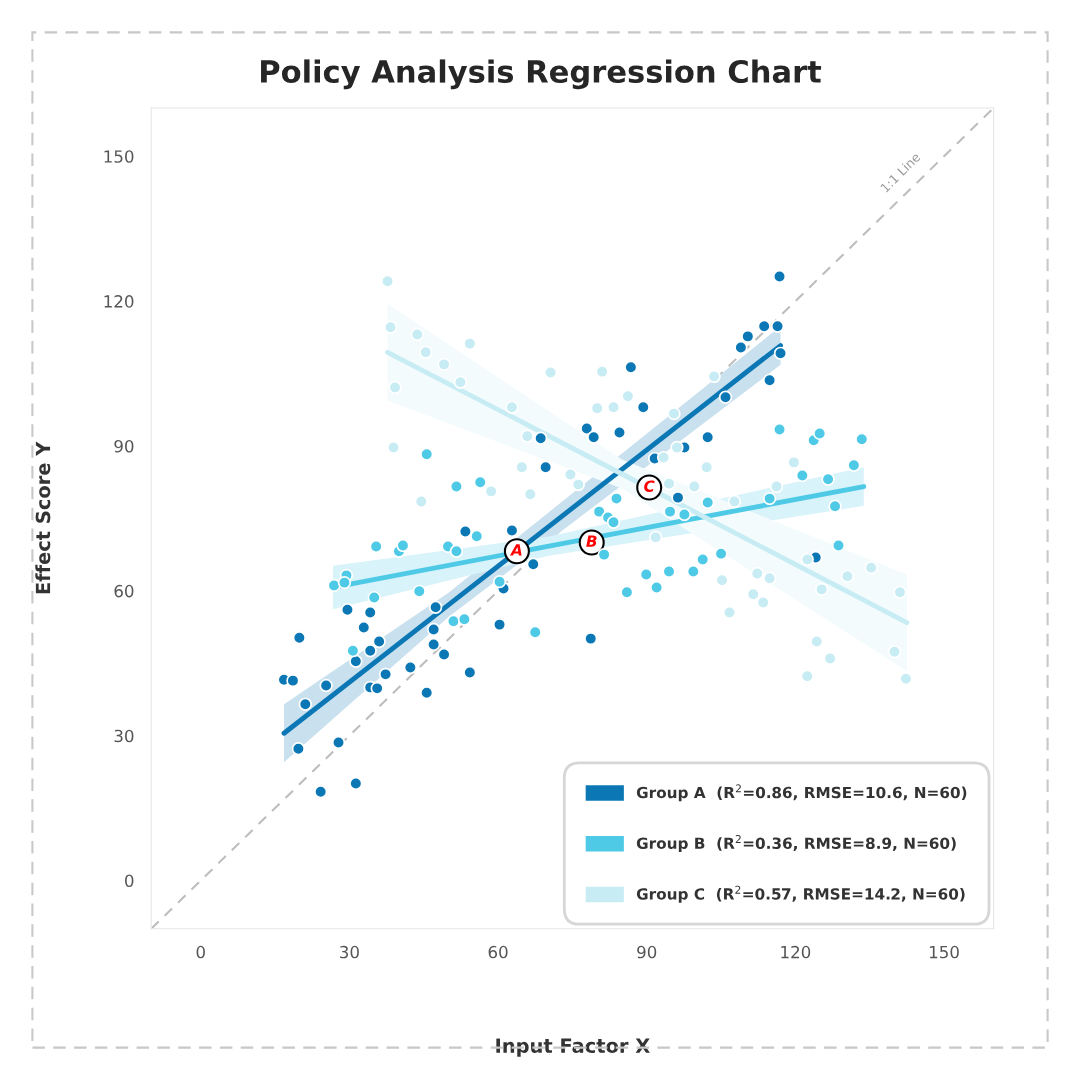 Image resolution: width=1080 pixels, height=1080 pixels. Describe the element at coordinates (119, 301) in the screenshot. I see `y-tick-label: 120` at that location.